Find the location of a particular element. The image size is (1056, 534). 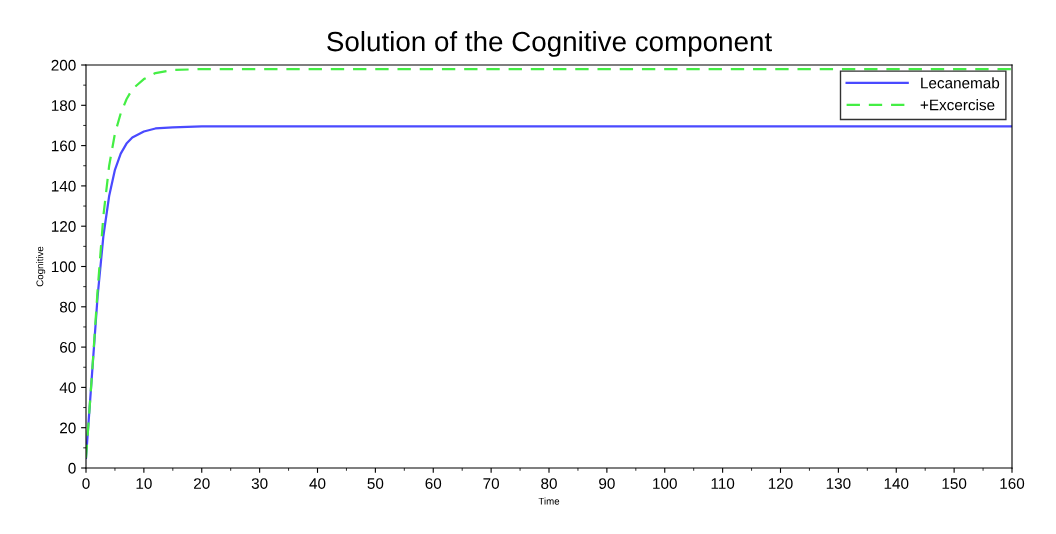

x-tick-label: 130 is located at coordinates (838, 483).